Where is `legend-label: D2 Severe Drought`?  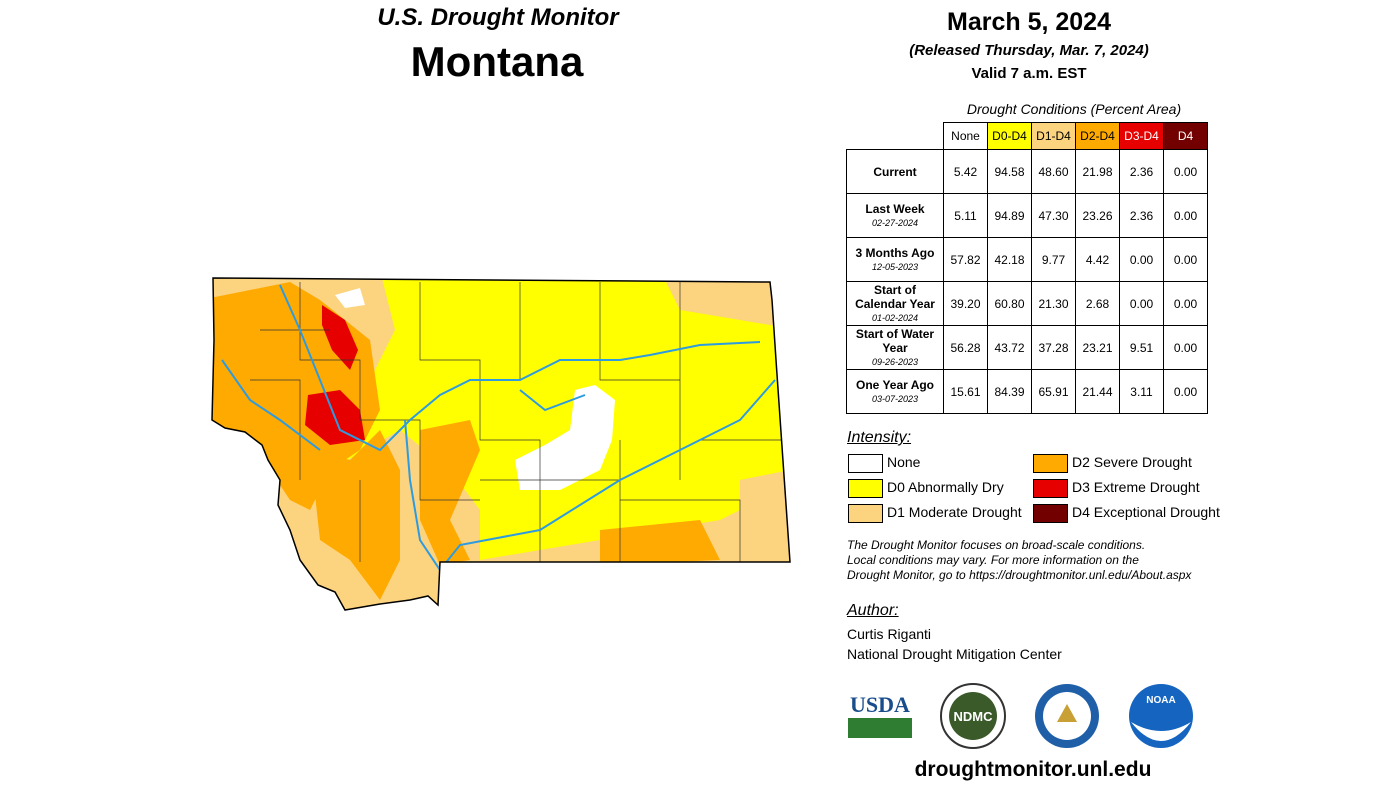 legend-label: D2 Severe Drought is located at coordinates (1132, 462).